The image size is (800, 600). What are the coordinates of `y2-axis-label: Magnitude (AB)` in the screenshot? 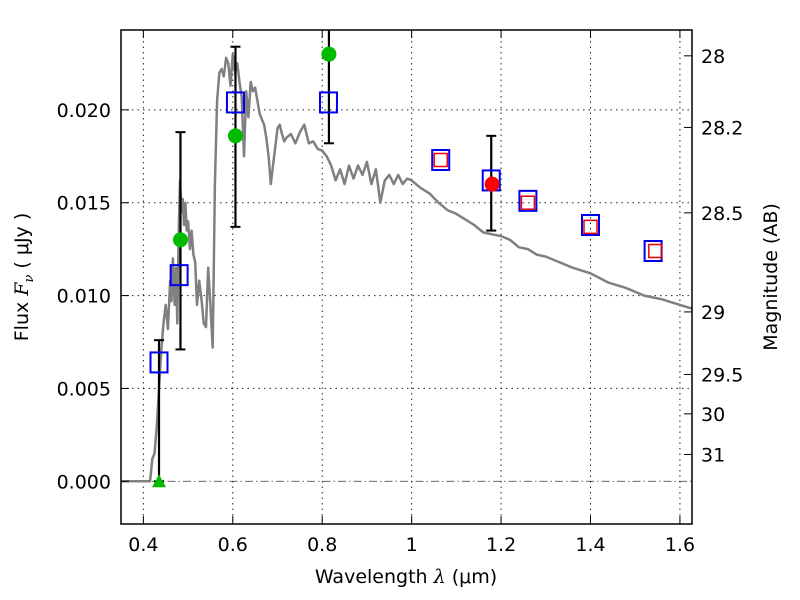 It's located at (771, 277).